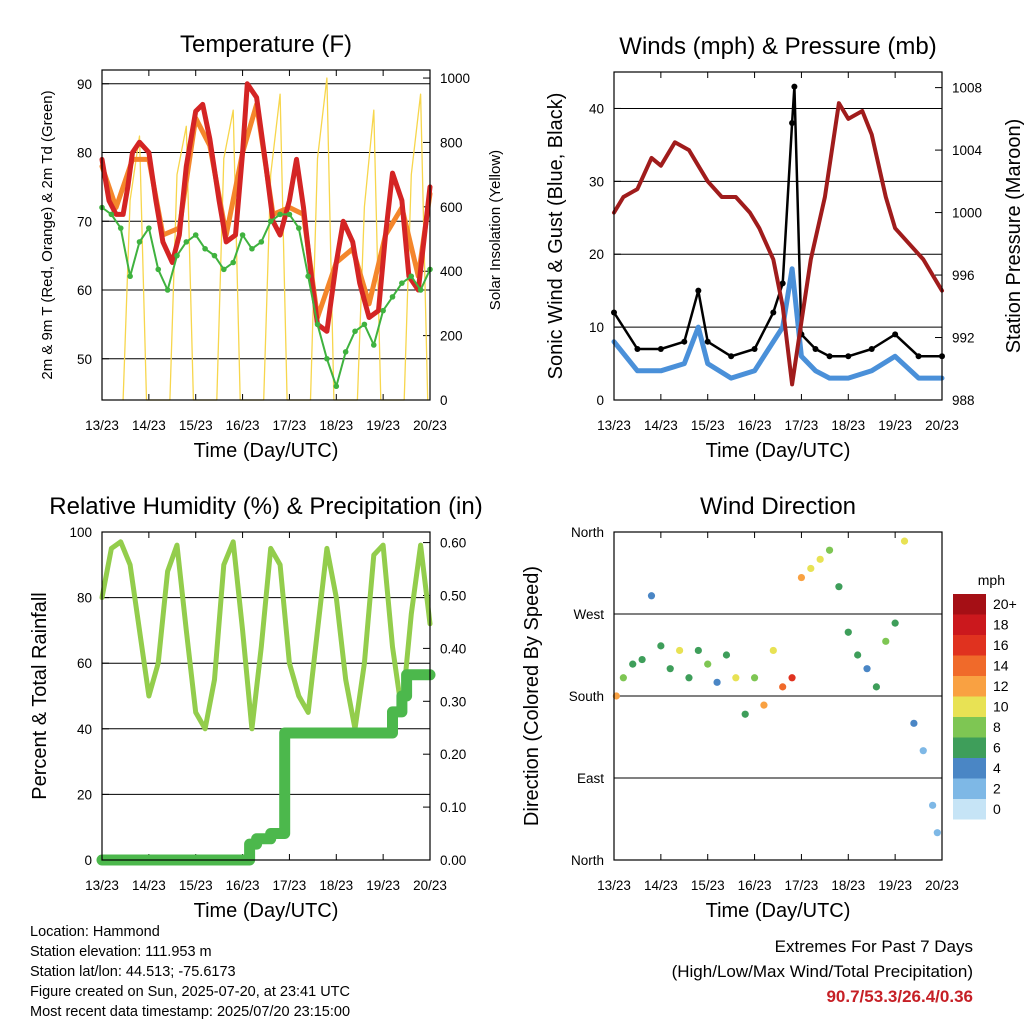  I want to click on wind-ylabel-left: Sonic Wind & Gust (Blue, Black), so click(556, 236).